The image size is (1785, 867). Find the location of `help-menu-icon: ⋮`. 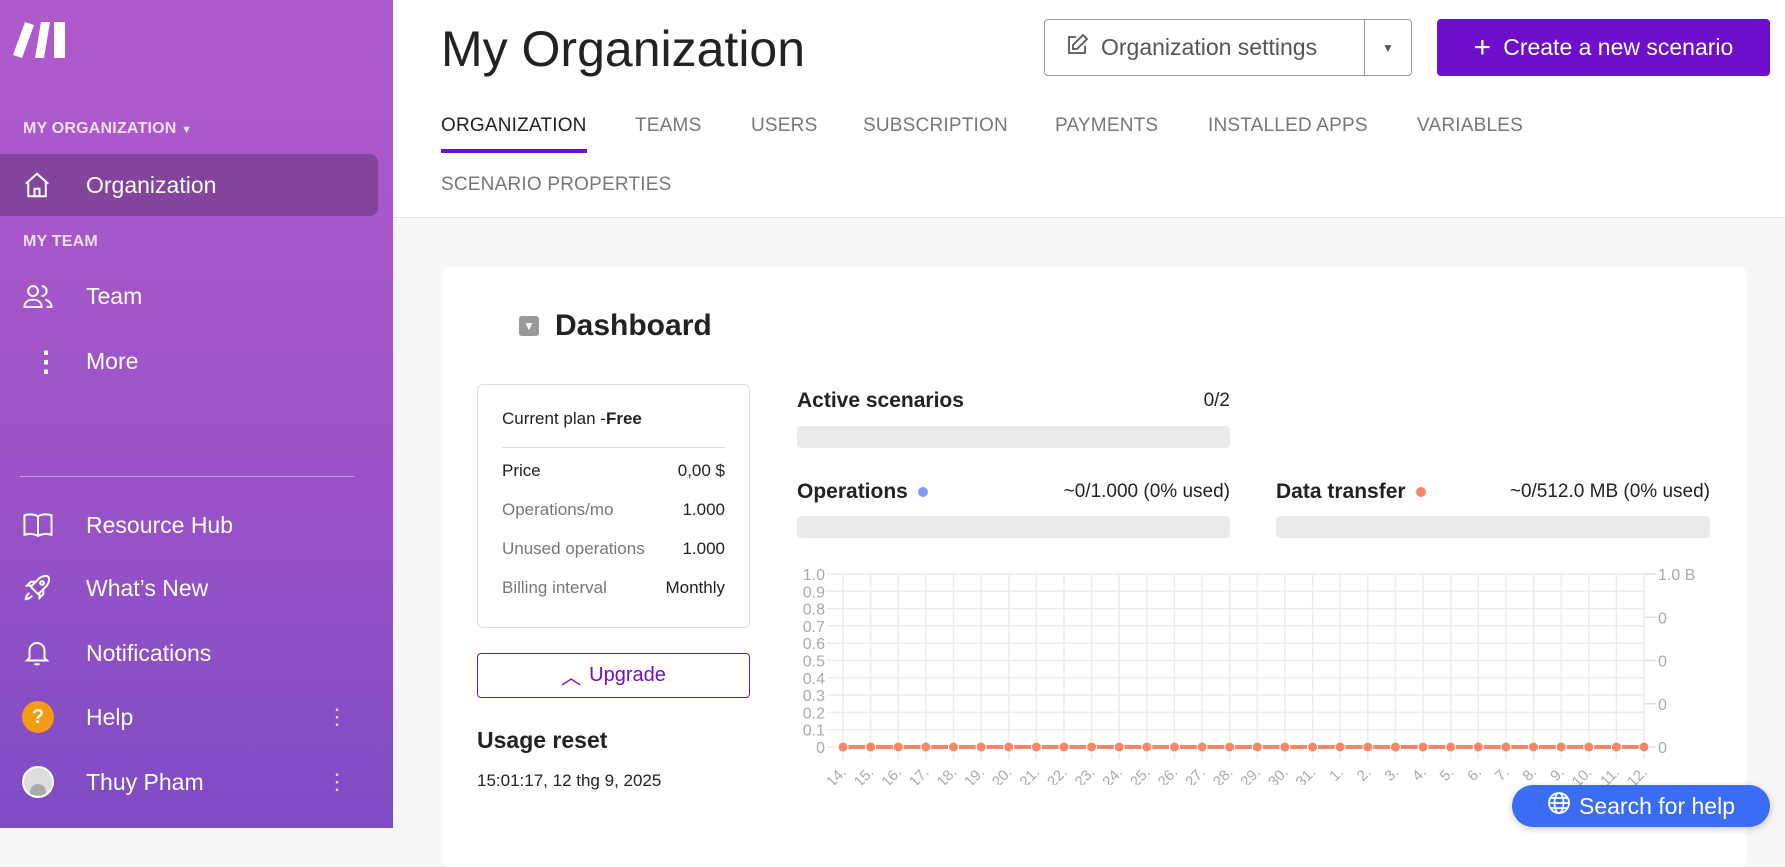

help-menu-icon: ⋮ is located at coordinates (337, 716).